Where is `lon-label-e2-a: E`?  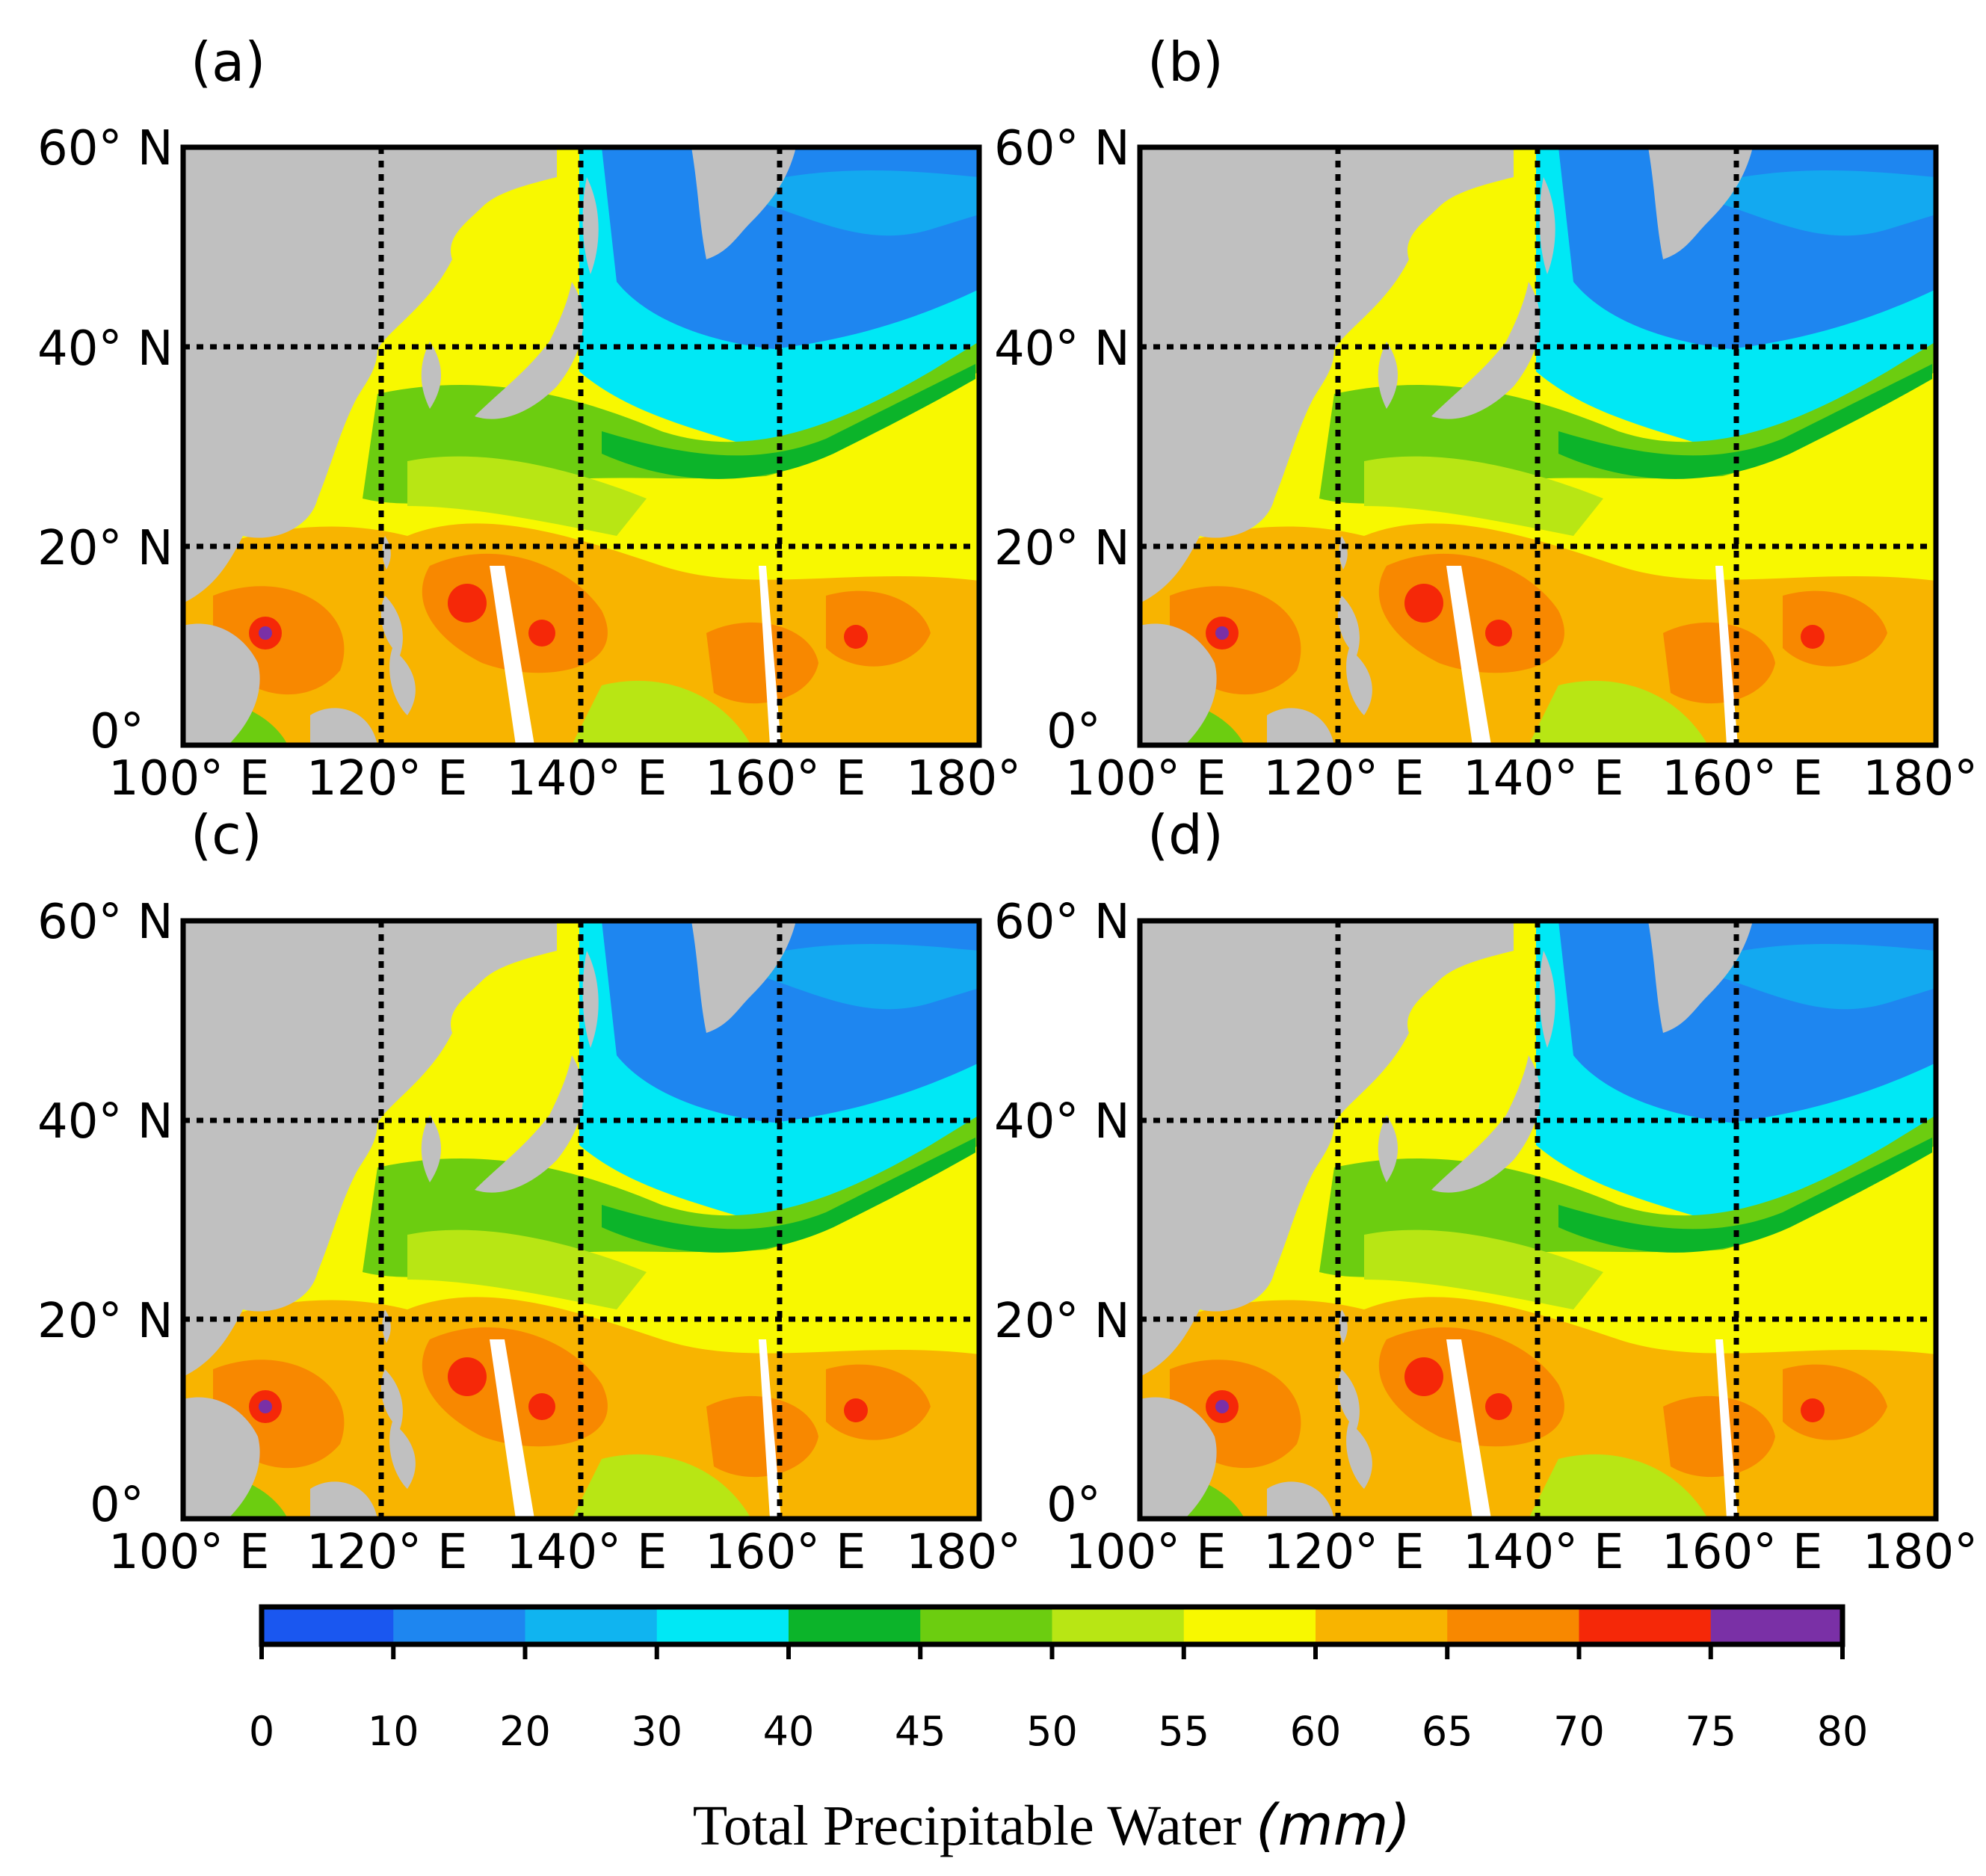 lon-label-e2-a: E is located at coordinates (452, 778).